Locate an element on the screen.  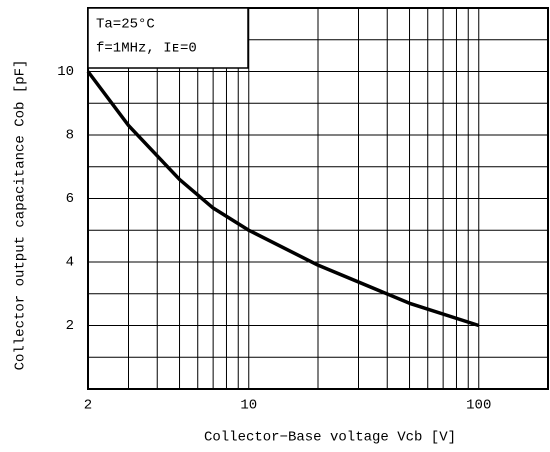
annotation-box is located at coordinates (168, 38).